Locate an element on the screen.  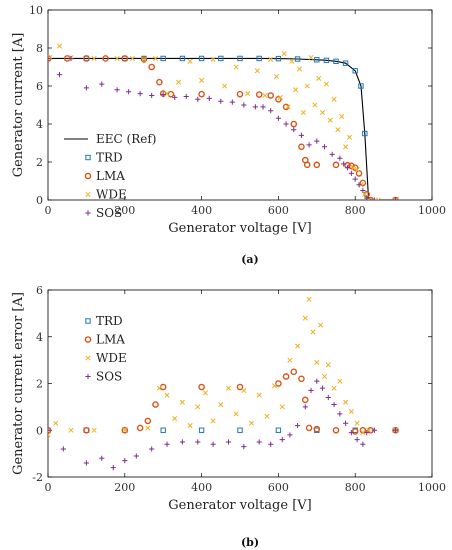
x-axis-label: Generator voltage [V] is located at coordinates (240, 505).